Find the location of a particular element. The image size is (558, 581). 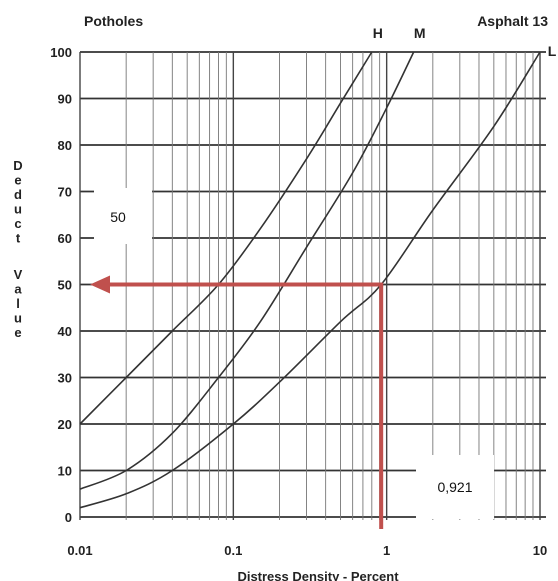

y-axis-label-char: D is located at coordinates (17, 165).